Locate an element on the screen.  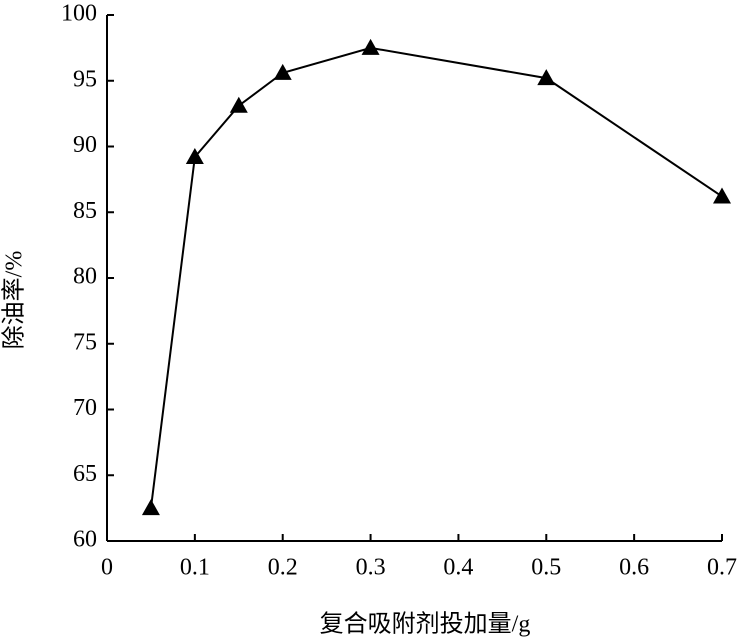
y-tick-label: 60 is located at coordinates (85, 540).